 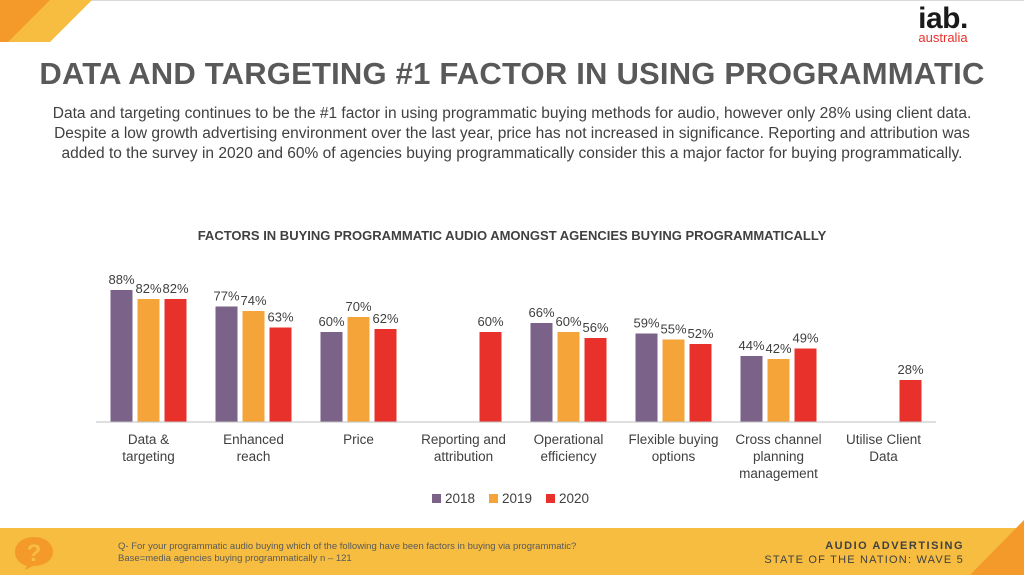 I want to click on data-label-2018-6: 44%, so click(x=751, y=345).